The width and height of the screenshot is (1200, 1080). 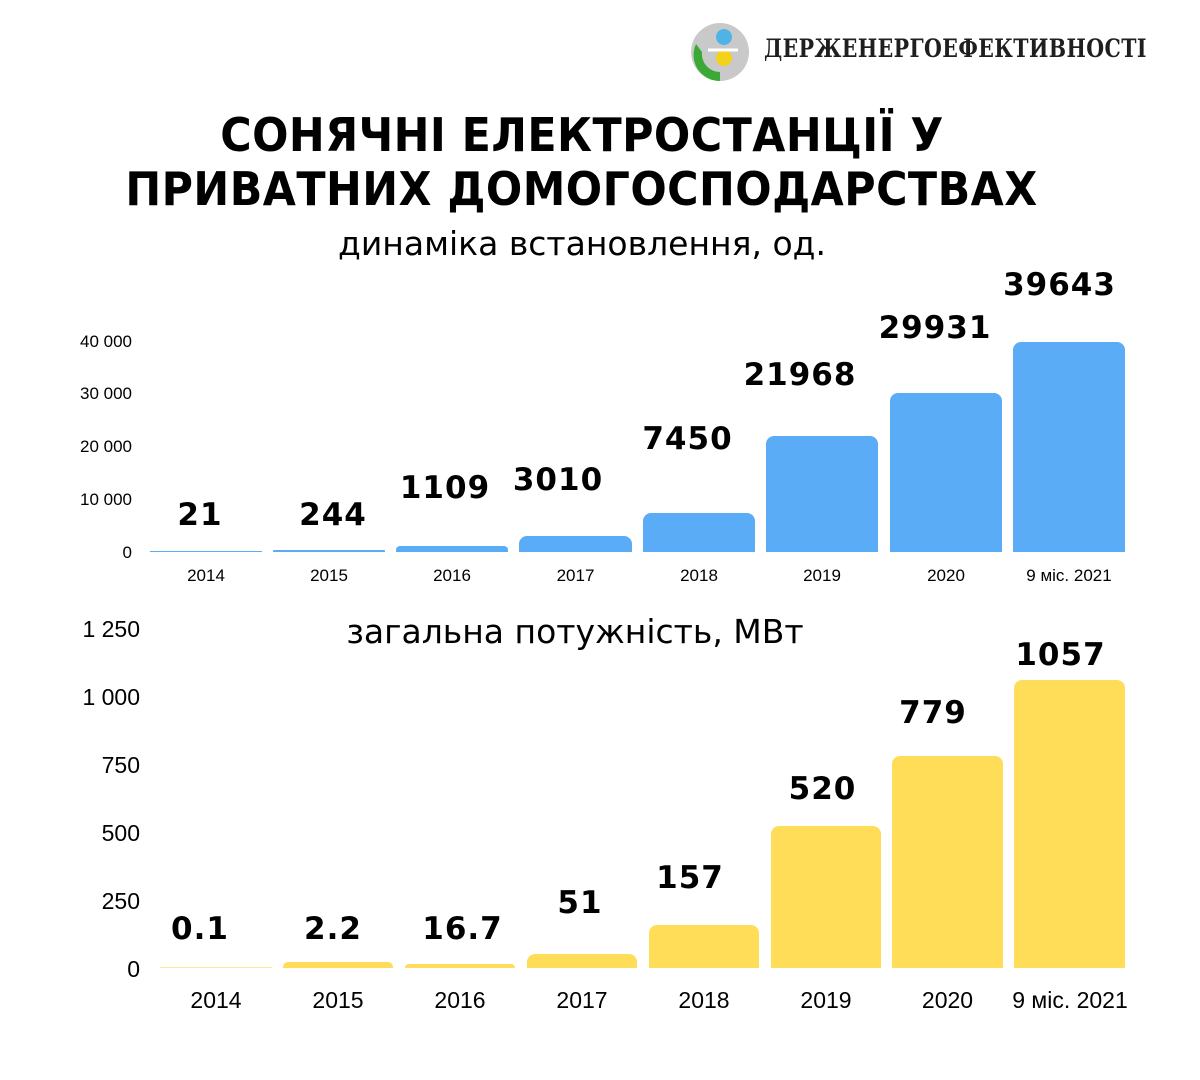 I want to click on value-label: 16.7, so click(x=462, y=929).